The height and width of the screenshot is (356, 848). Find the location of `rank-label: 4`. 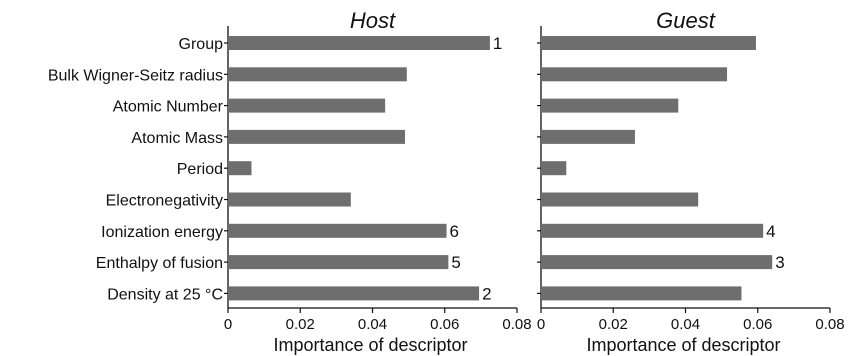

rank-label: 4 is located at coordinates (770, 231).